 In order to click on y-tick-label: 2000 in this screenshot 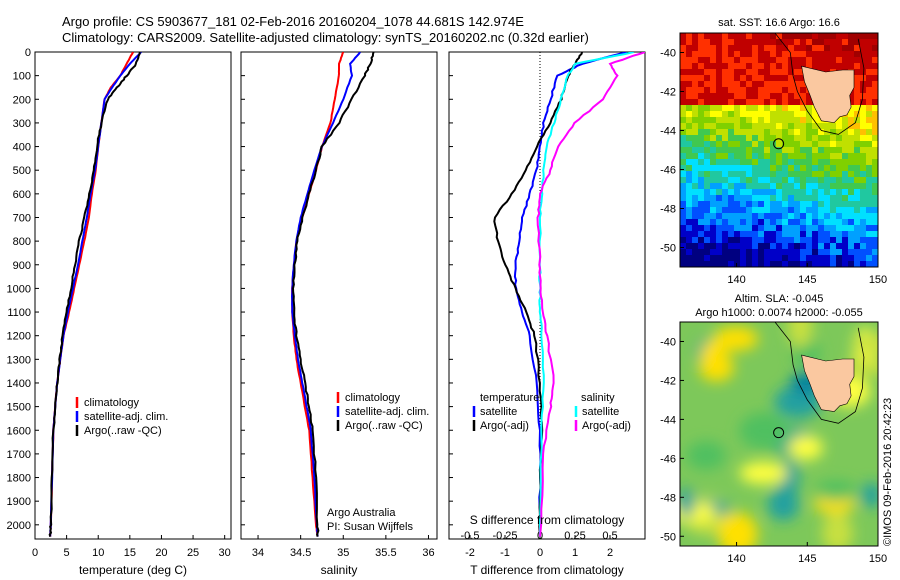, I will do `click(19, 526)`.